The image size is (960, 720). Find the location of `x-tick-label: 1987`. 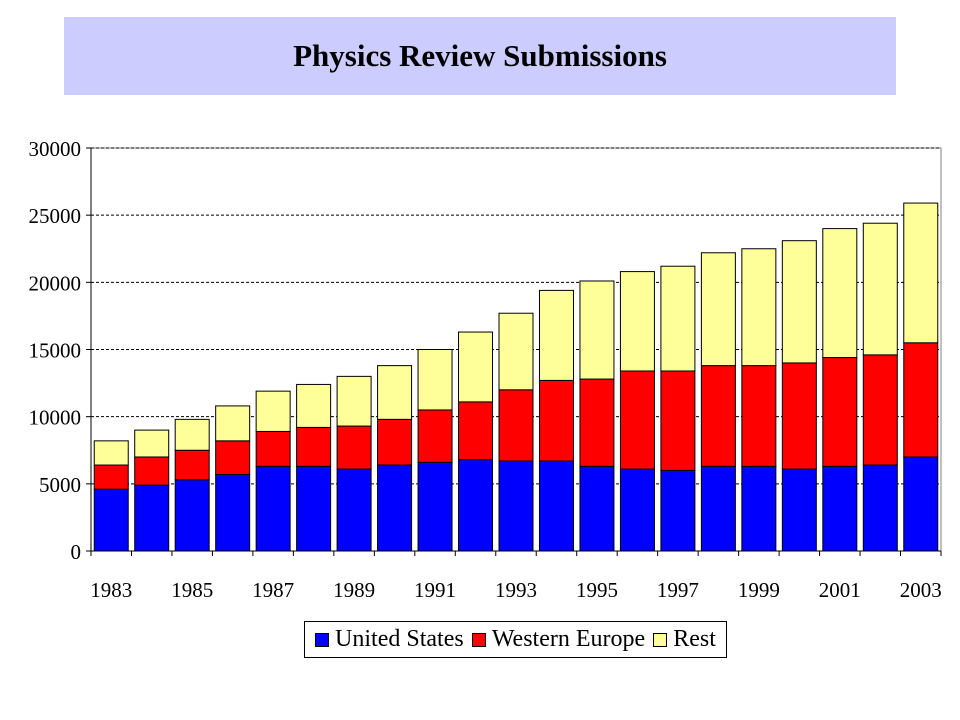

x-tick-label: 1987 is located at coordinates (273, 590).